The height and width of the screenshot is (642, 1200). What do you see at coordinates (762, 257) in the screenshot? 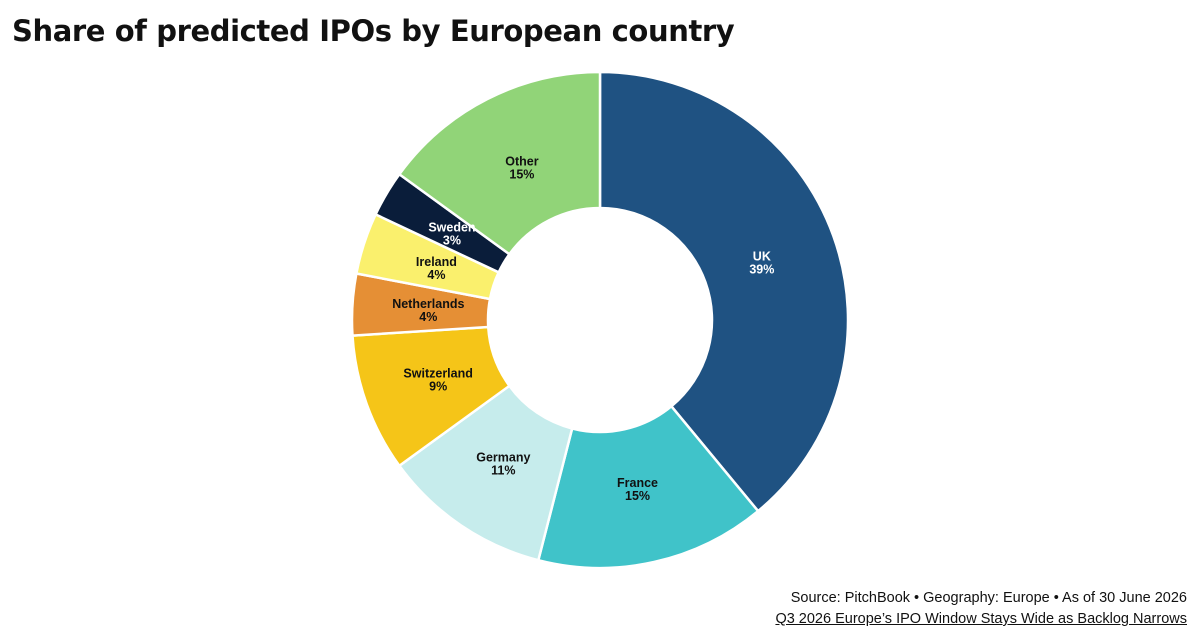
I see `label-uk-name: UK` at bounding box center [762, 257].